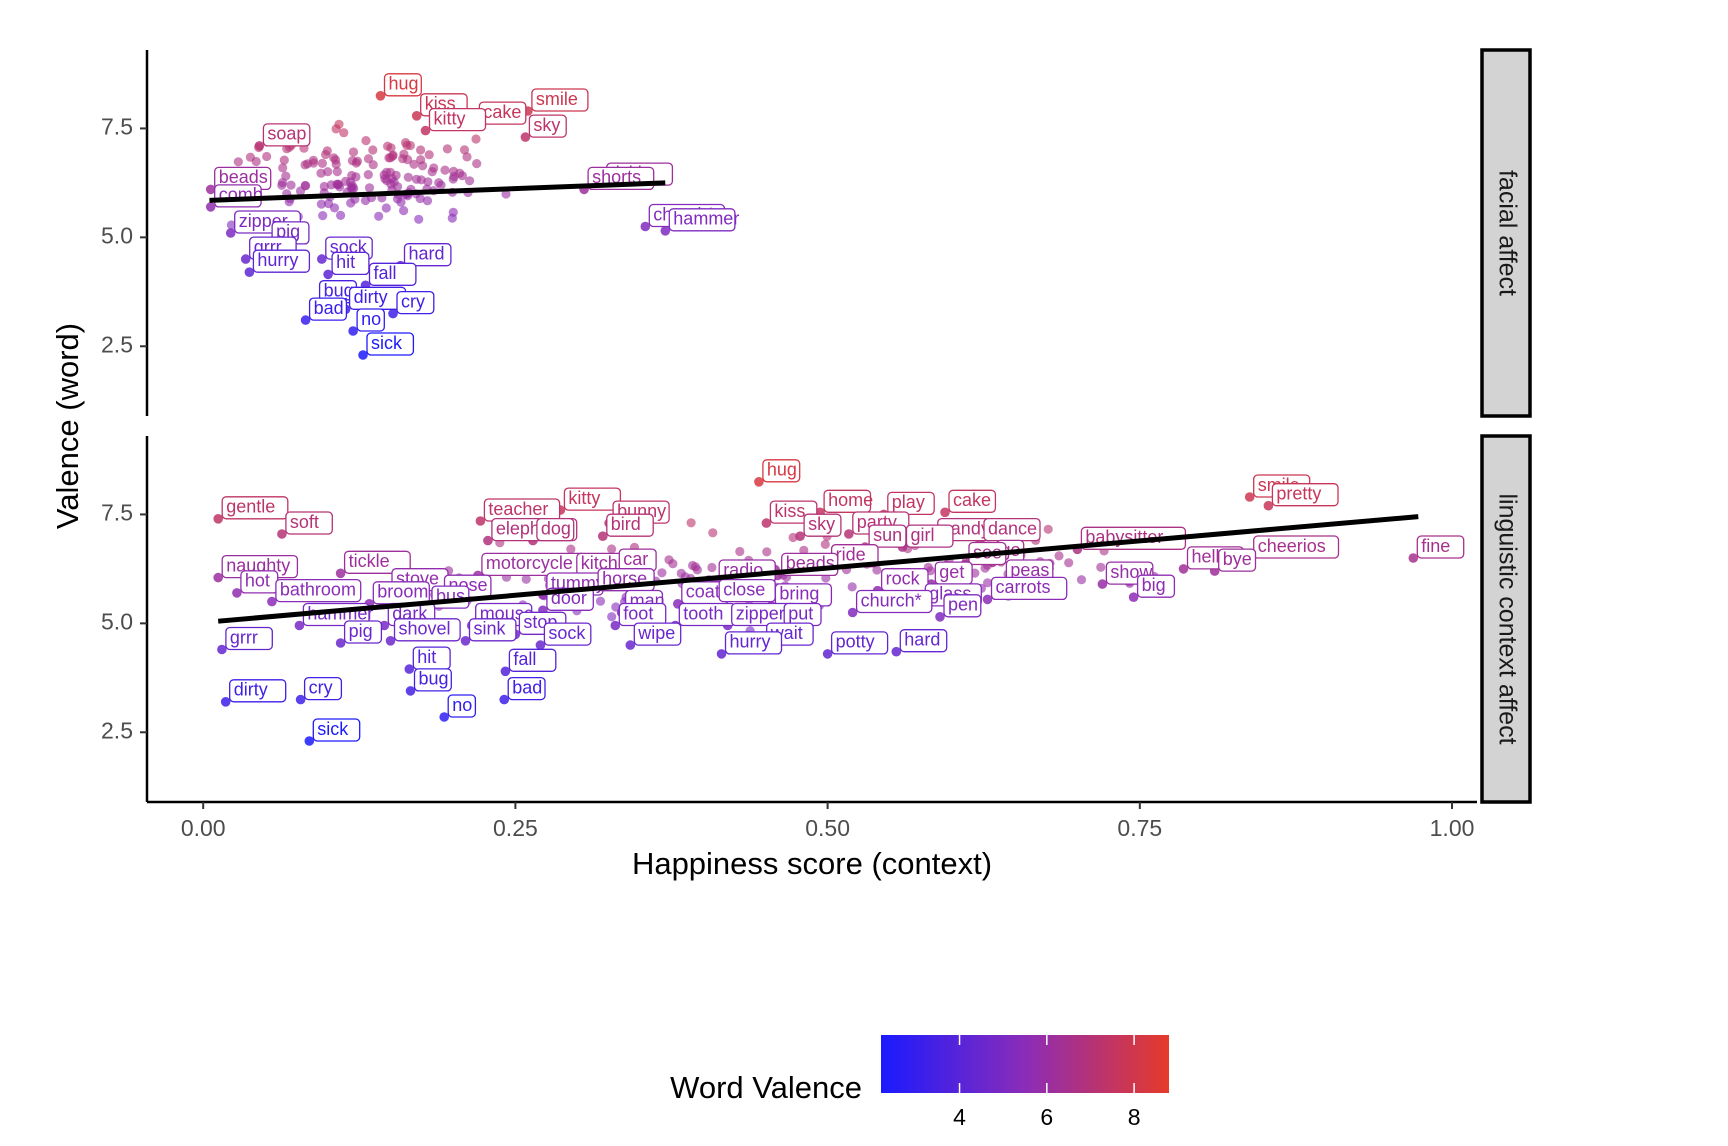 Image resolution: width=1728 pixels, height=1146 pixels. What do you see at coordinates (450, 597) in the screenshot?
I see `point-label: bus` at bounding box center [450, 597].